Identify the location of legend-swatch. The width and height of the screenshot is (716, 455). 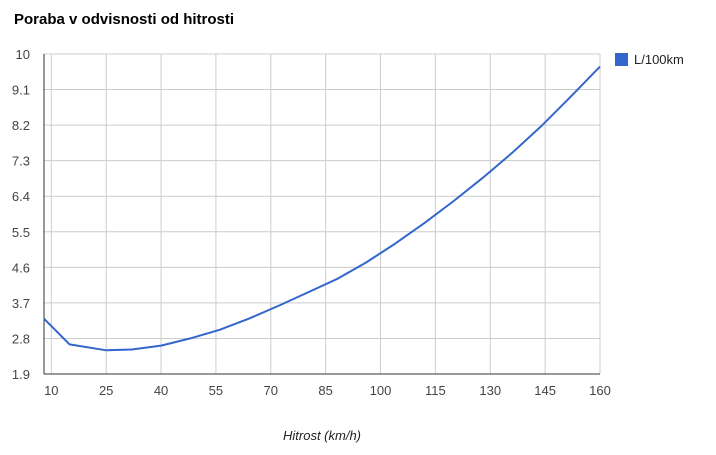
(621, 59).